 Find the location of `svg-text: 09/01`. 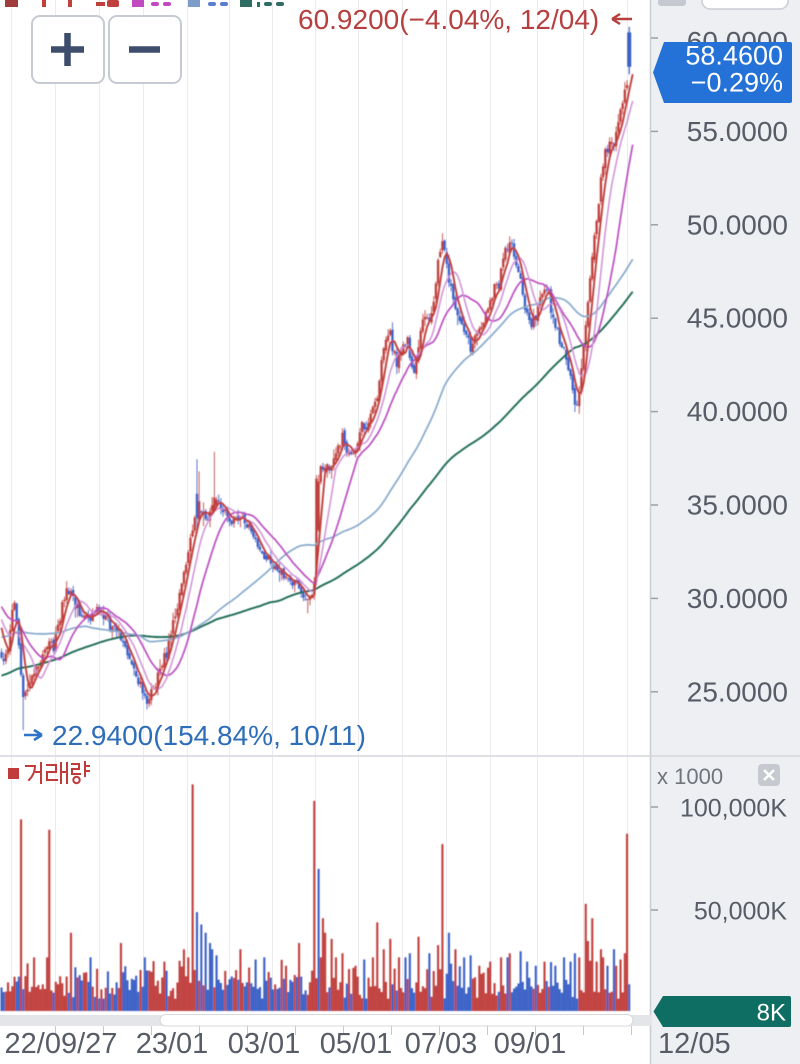

svg-text: 09/01 is located at coordinates (530, 1044).